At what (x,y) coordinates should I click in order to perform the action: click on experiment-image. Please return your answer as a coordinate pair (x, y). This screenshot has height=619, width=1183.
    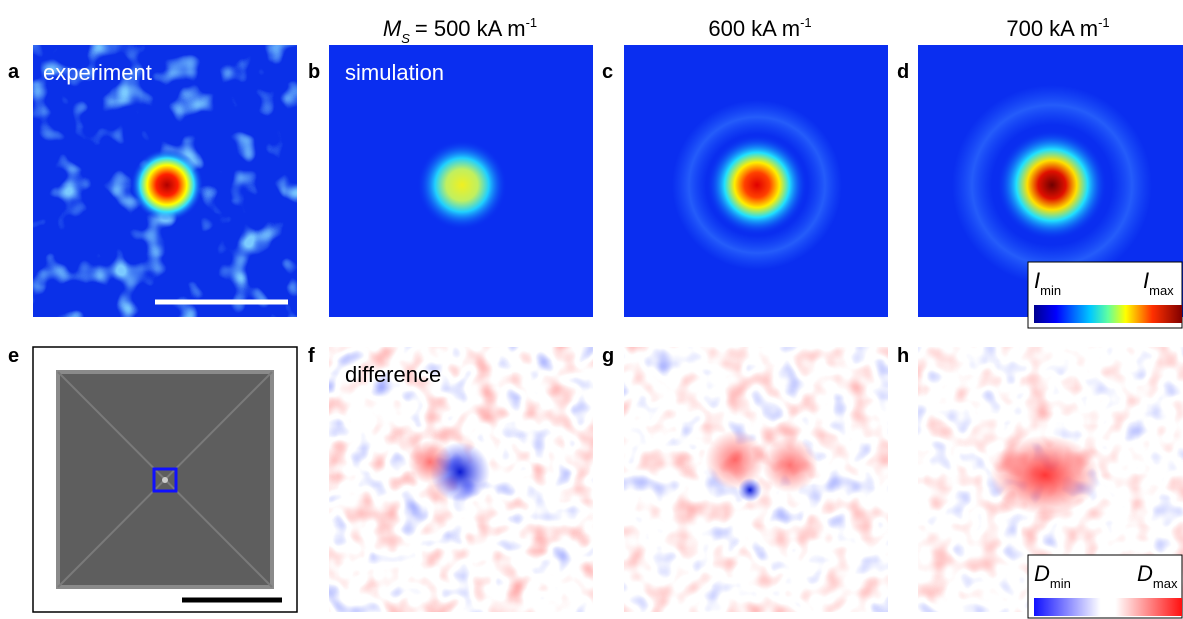
    Looking at the image, I should click on (165, 181).